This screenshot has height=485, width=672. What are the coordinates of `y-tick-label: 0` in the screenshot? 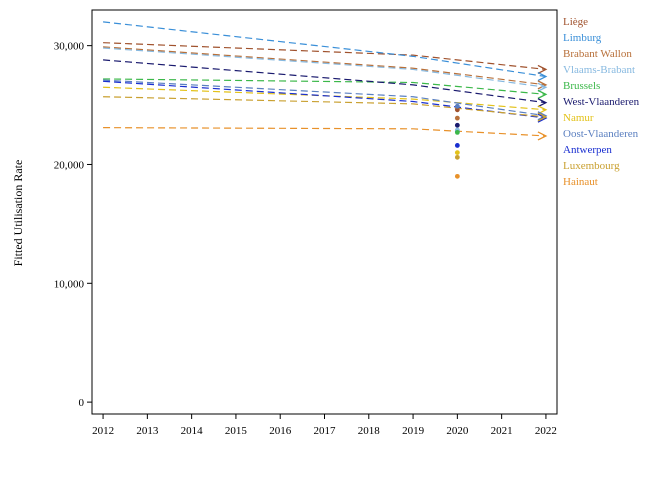 It's located at (82, 403).